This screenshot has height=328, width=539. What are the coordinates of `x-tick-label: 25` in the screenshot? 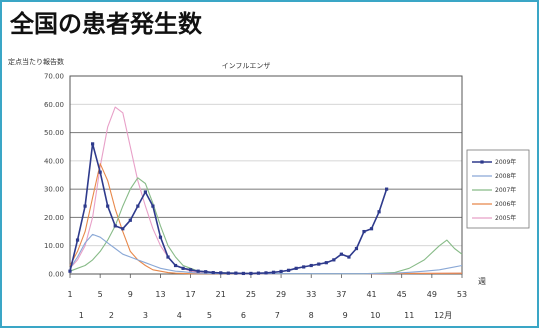 It's located at (251, 294).